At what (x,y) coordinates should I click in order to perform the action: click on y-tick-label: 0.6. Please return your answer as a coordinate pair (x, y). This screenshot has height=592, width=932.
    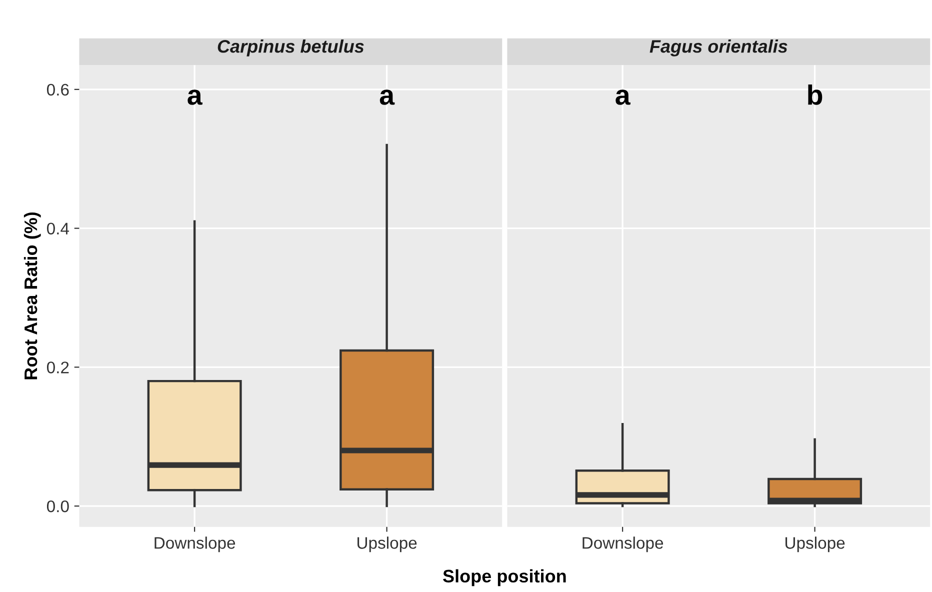
    Looking at the image, I should click on (57, 90).